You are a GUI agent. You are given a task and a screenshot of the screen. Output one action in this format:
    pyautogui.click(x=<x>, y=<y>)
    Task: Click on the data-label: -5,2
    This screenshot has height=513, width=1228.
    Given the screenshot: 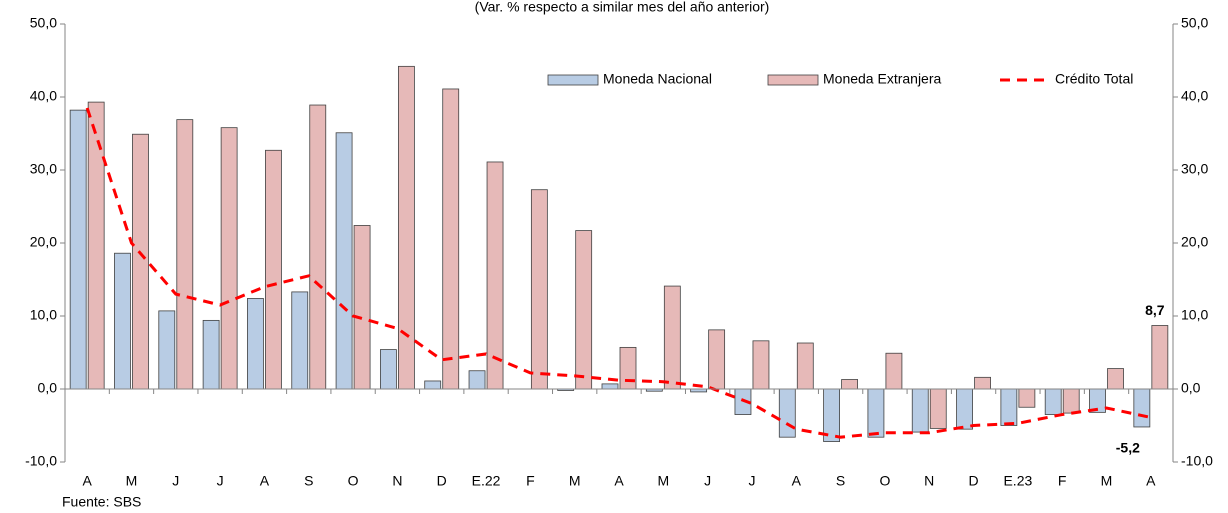 What is the action you would take?
    pyautogui.click(x=1128, y=448)
    